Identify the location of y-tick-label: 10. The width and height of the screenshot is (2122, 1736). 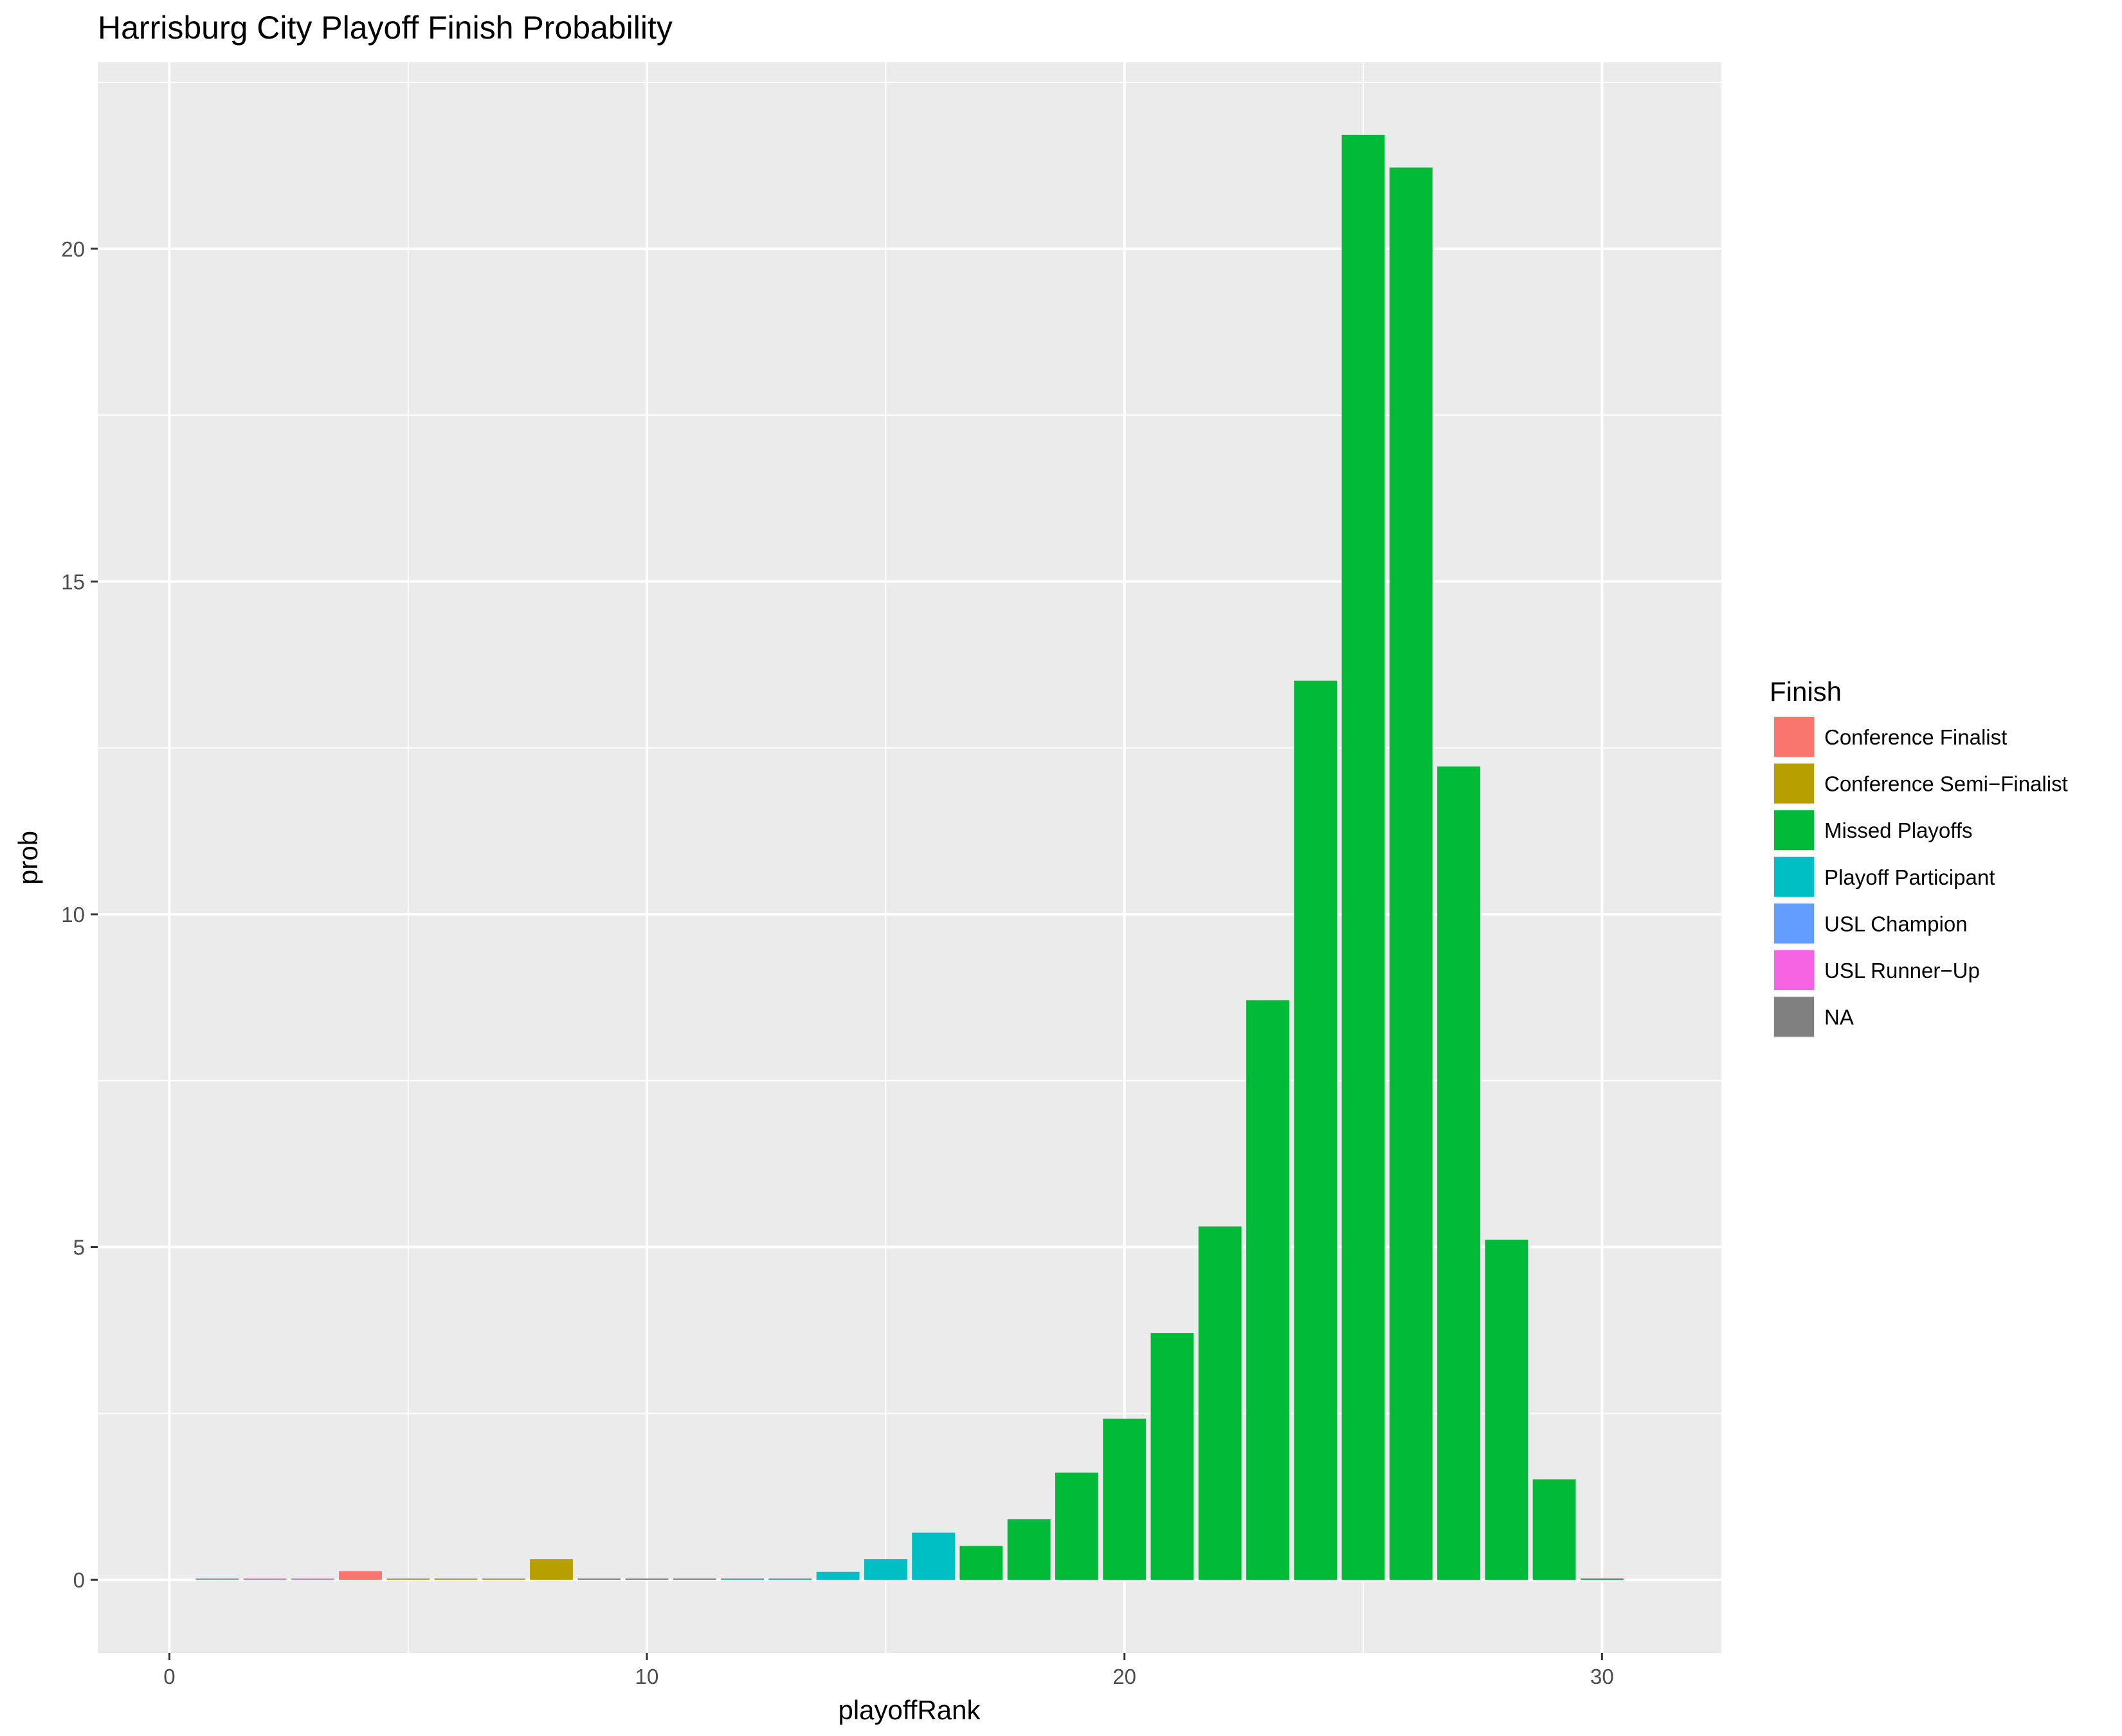
(73, 915).